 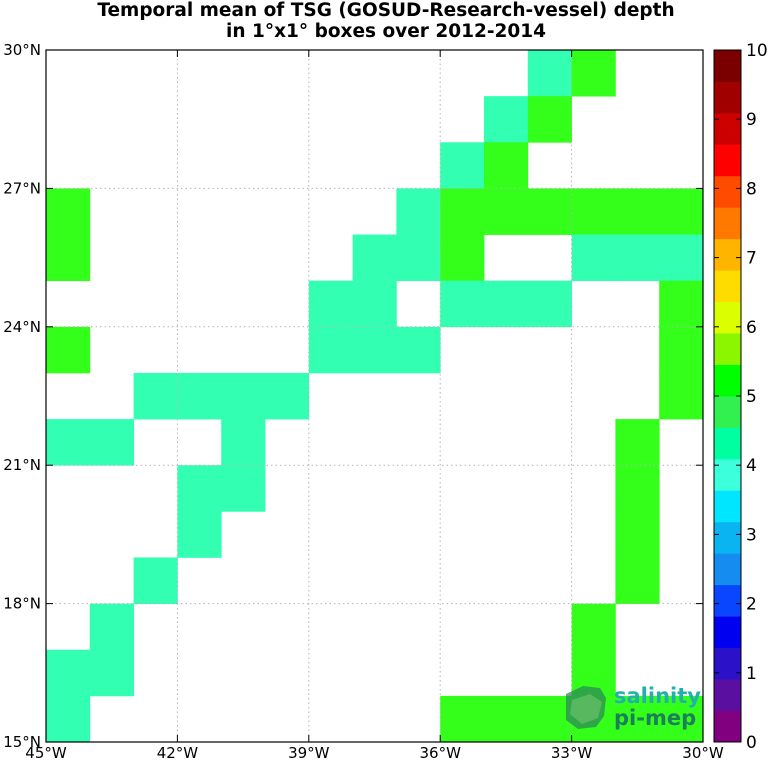 What do you see at coordinates (751, 120) in the screenshot?
I see `colorbar-tick-label: 9` at bounding box center [751, 120].